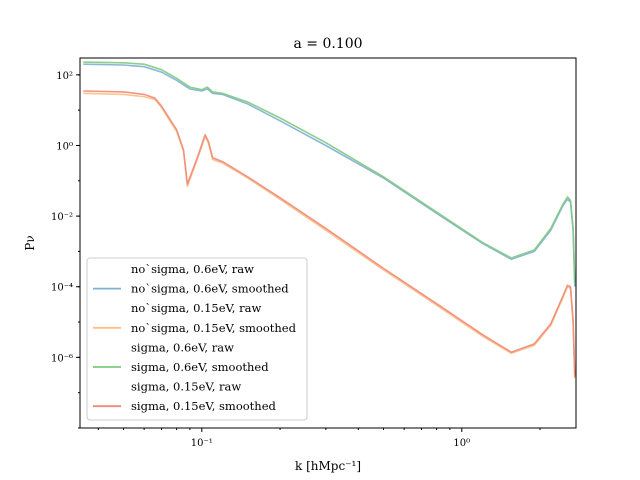 Image resolution: width=640 pixels, height=480 pixels. Describe the element at coordinates (62, 288) in the screenshot. I see `y-tick-label: 10⁻⁴` at that location.